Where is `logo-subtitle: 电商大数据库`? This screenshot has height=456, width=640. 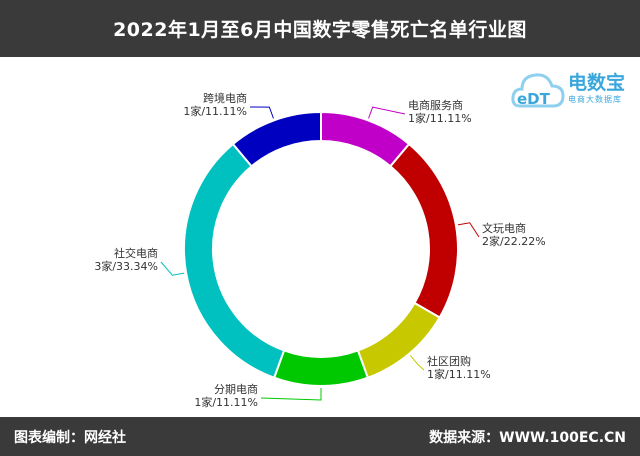 logo-subtitle: 电商大数据库 is located at coordinates (595, 99).